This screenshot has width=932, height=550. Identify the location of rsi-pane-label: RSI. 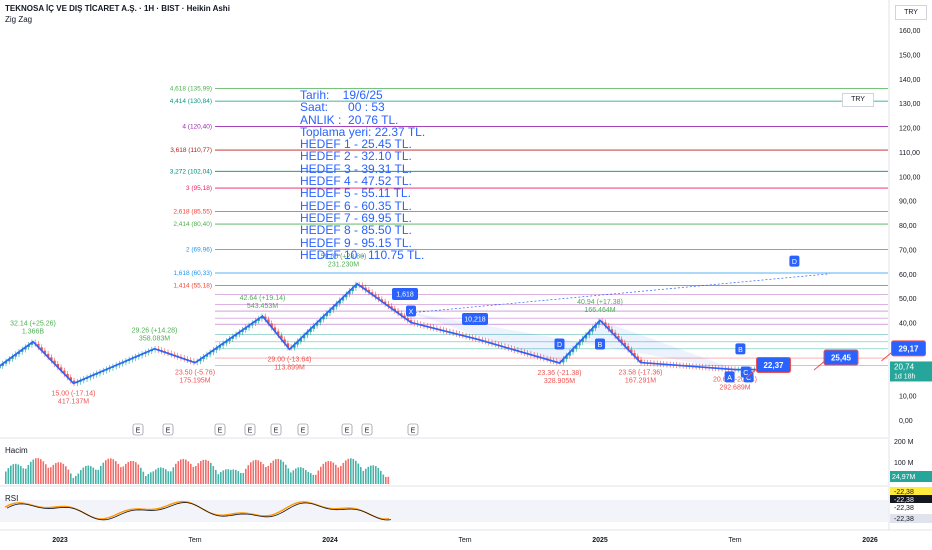
(12, 498).